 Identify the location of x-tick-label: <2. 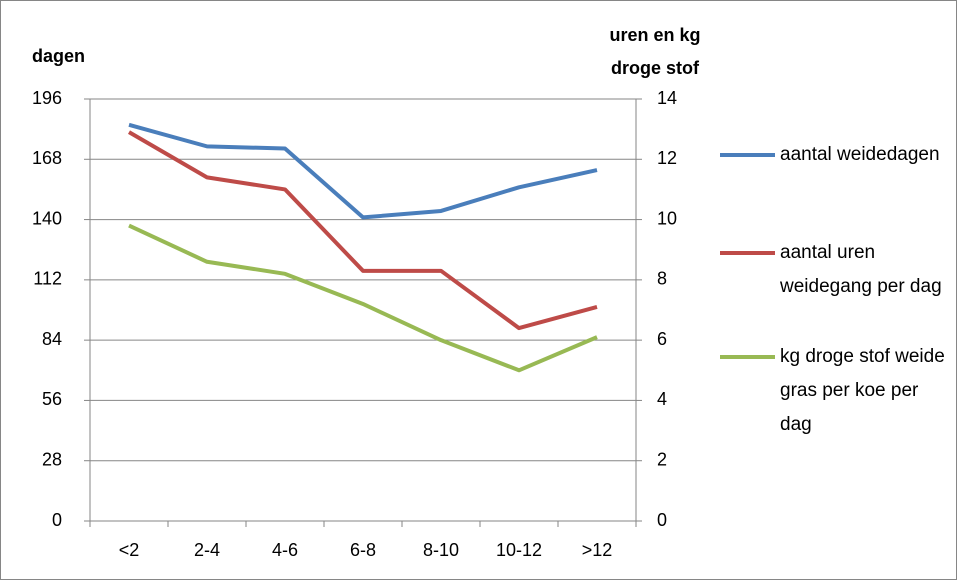
(129, 550).